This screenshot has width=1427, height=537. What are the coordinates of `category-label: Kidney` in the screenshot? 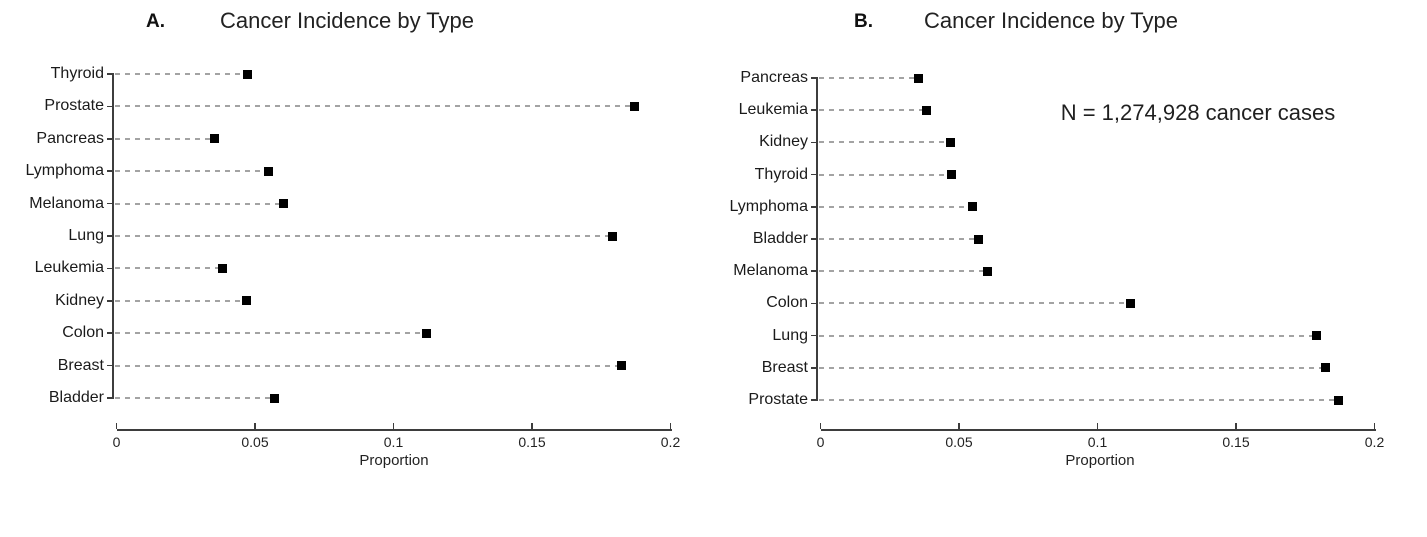 It's located at (79, 300).